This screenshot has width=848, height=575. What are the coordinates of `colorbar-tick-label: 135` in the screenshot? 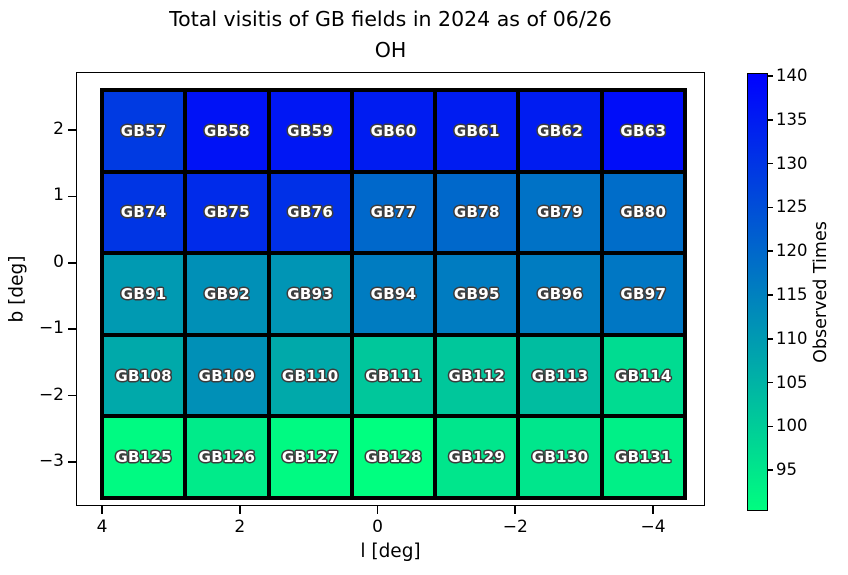 It's located at (792, 119).